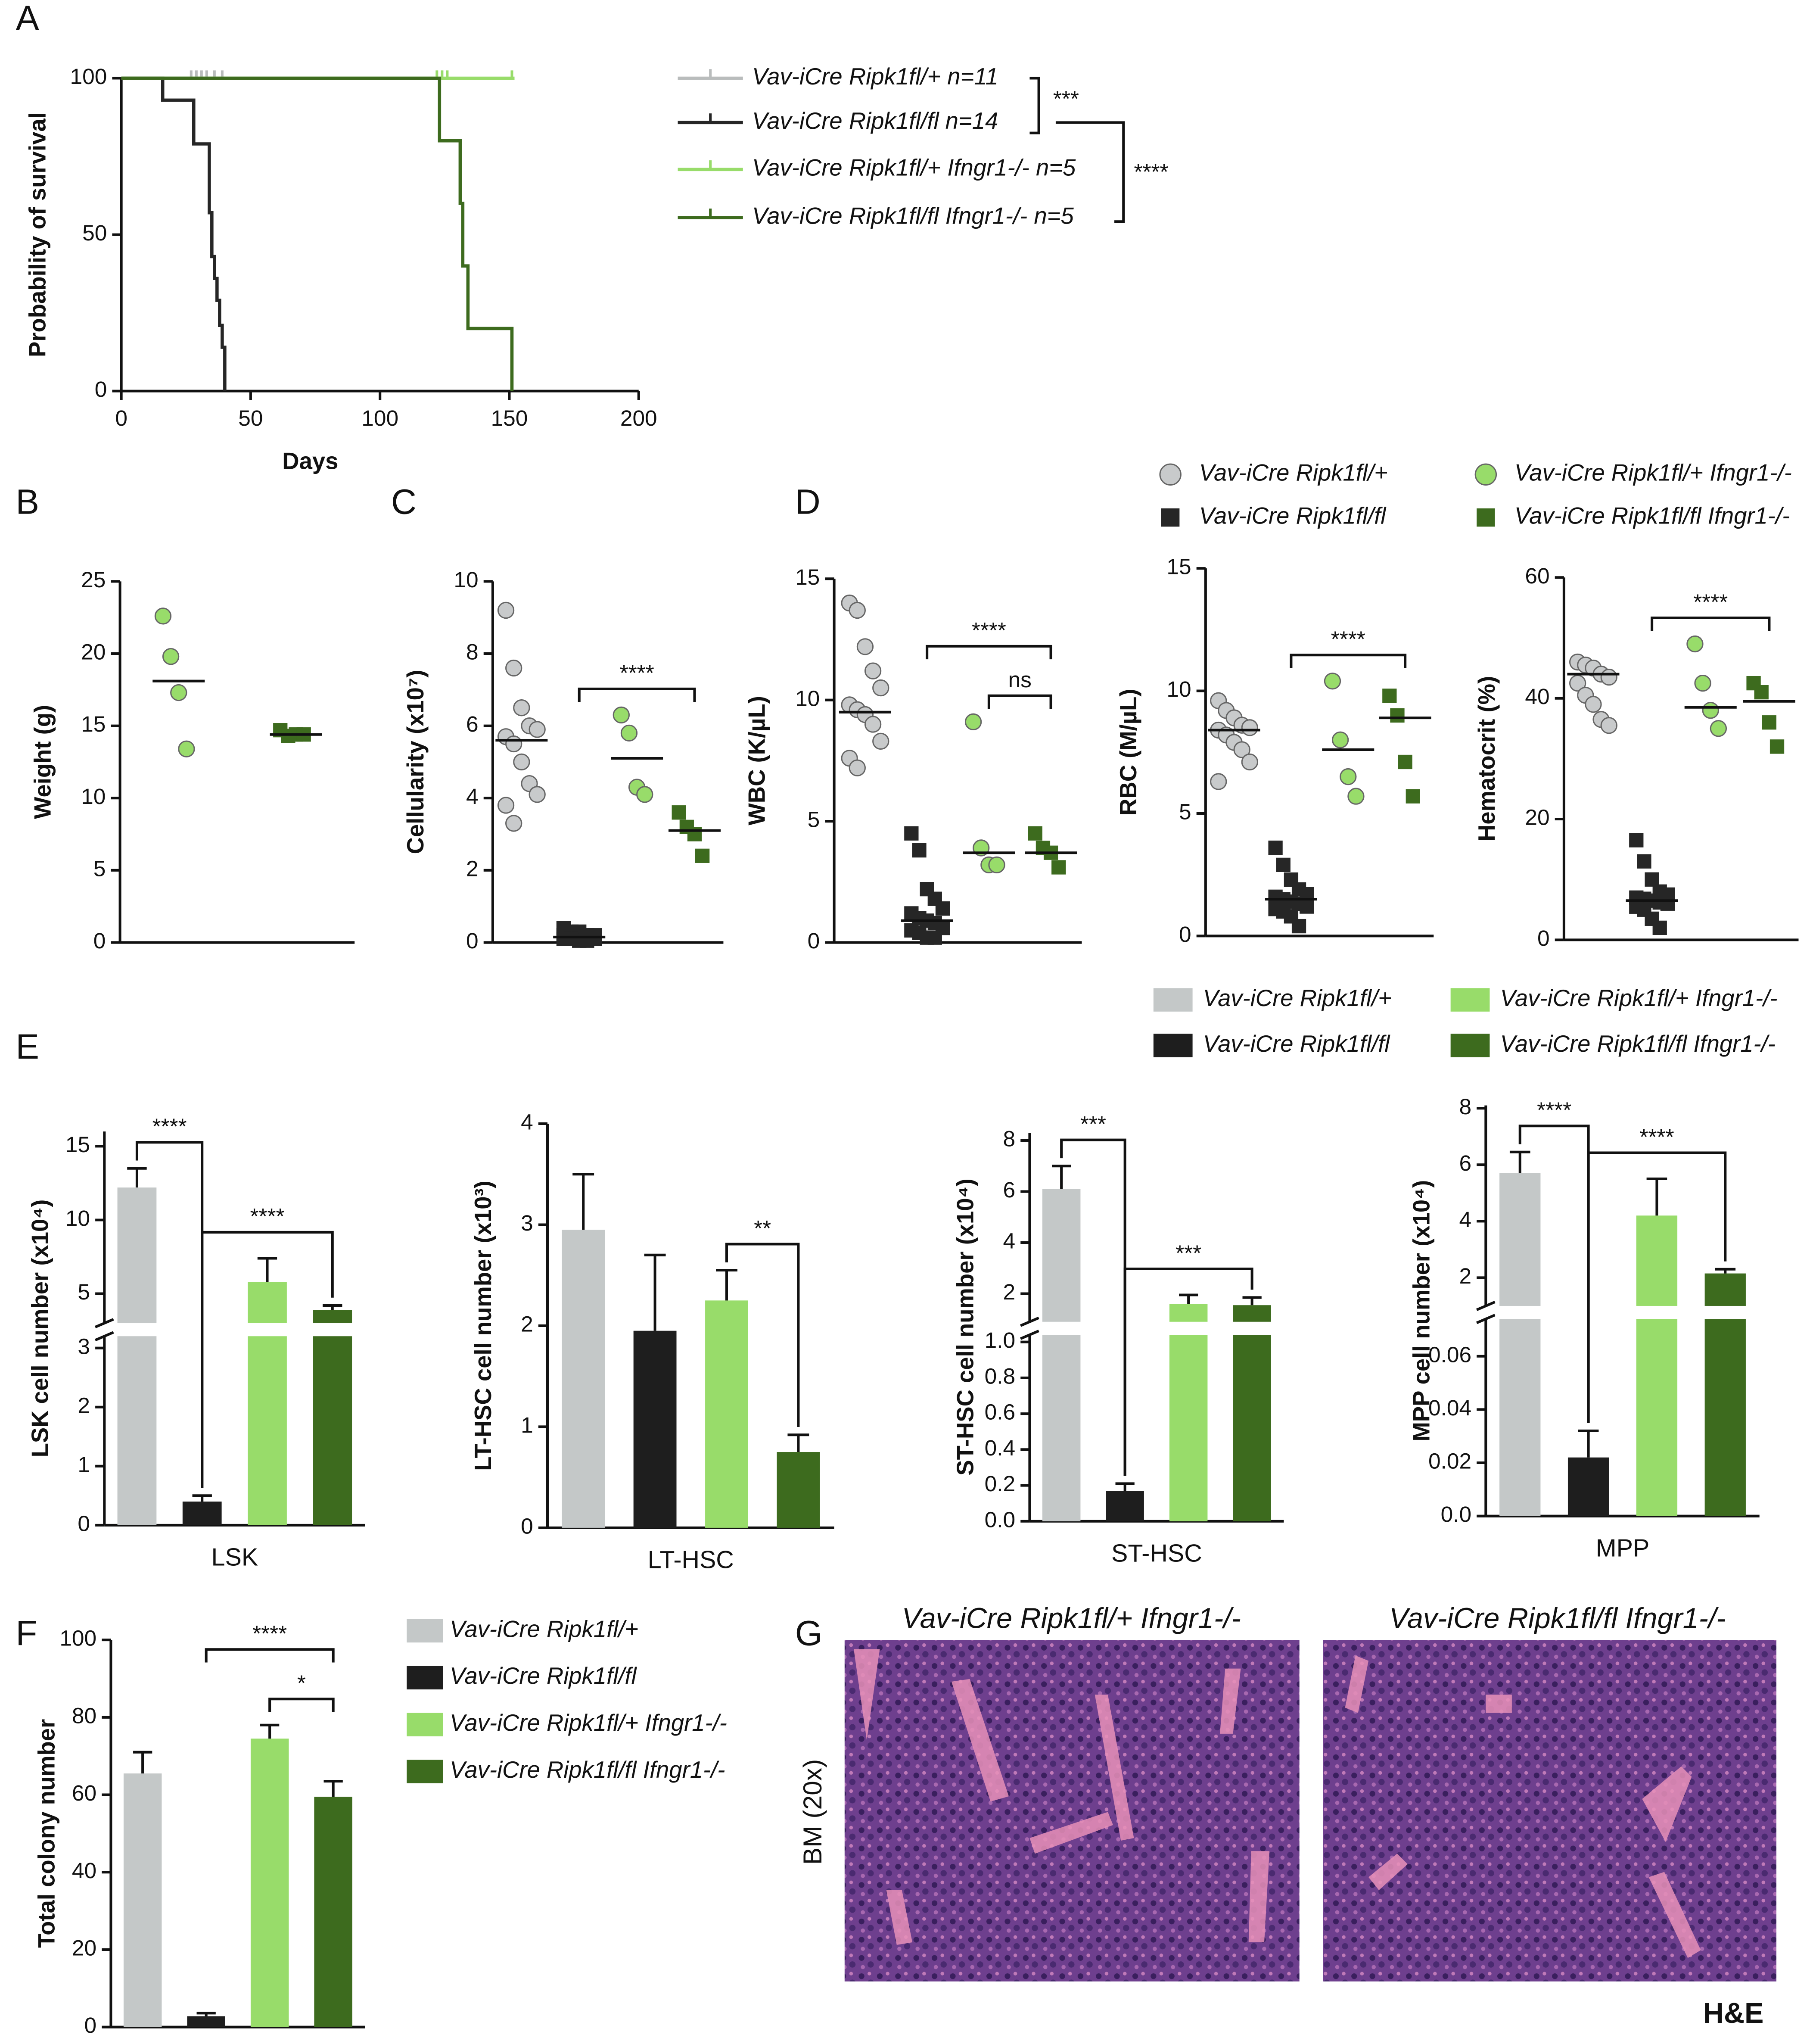  Describe the element at coordinates (1000, 1375) in the screenshot. I see `y-tick-label: 0.8` at that location.